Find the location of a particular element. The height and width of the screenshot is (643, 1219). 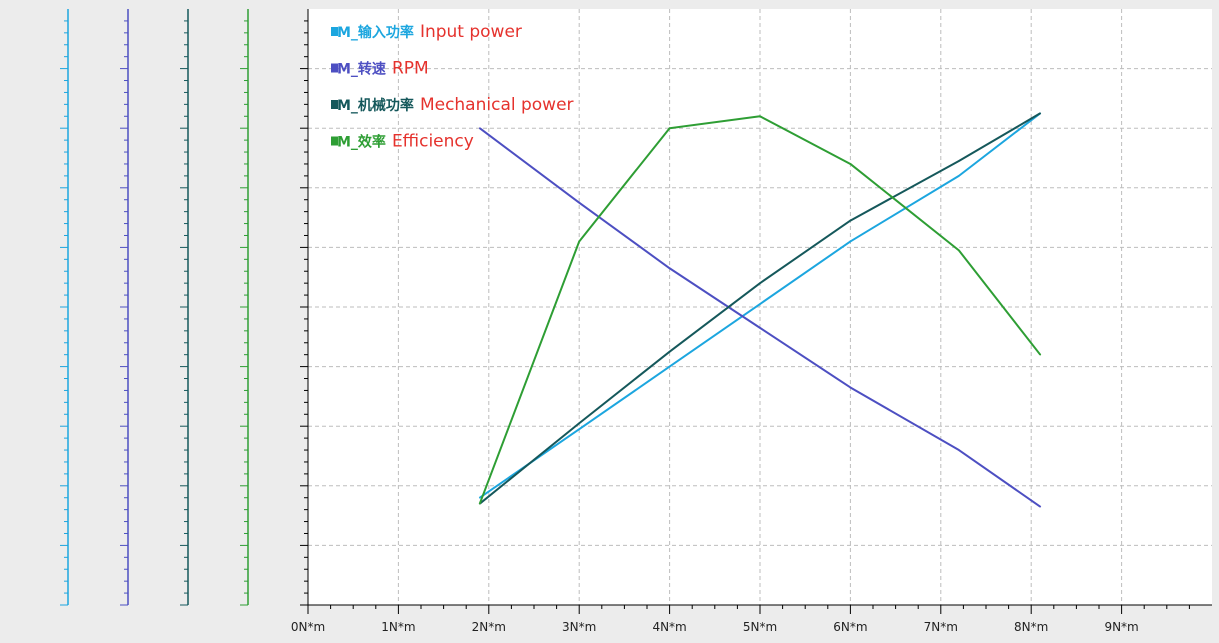

x-axis: 0N*m 1N*m 2N*m 3N*m 4N*m 5N*m 6N*m 7N*m 8N*m 9N*m is located at coordinates (751, 619).